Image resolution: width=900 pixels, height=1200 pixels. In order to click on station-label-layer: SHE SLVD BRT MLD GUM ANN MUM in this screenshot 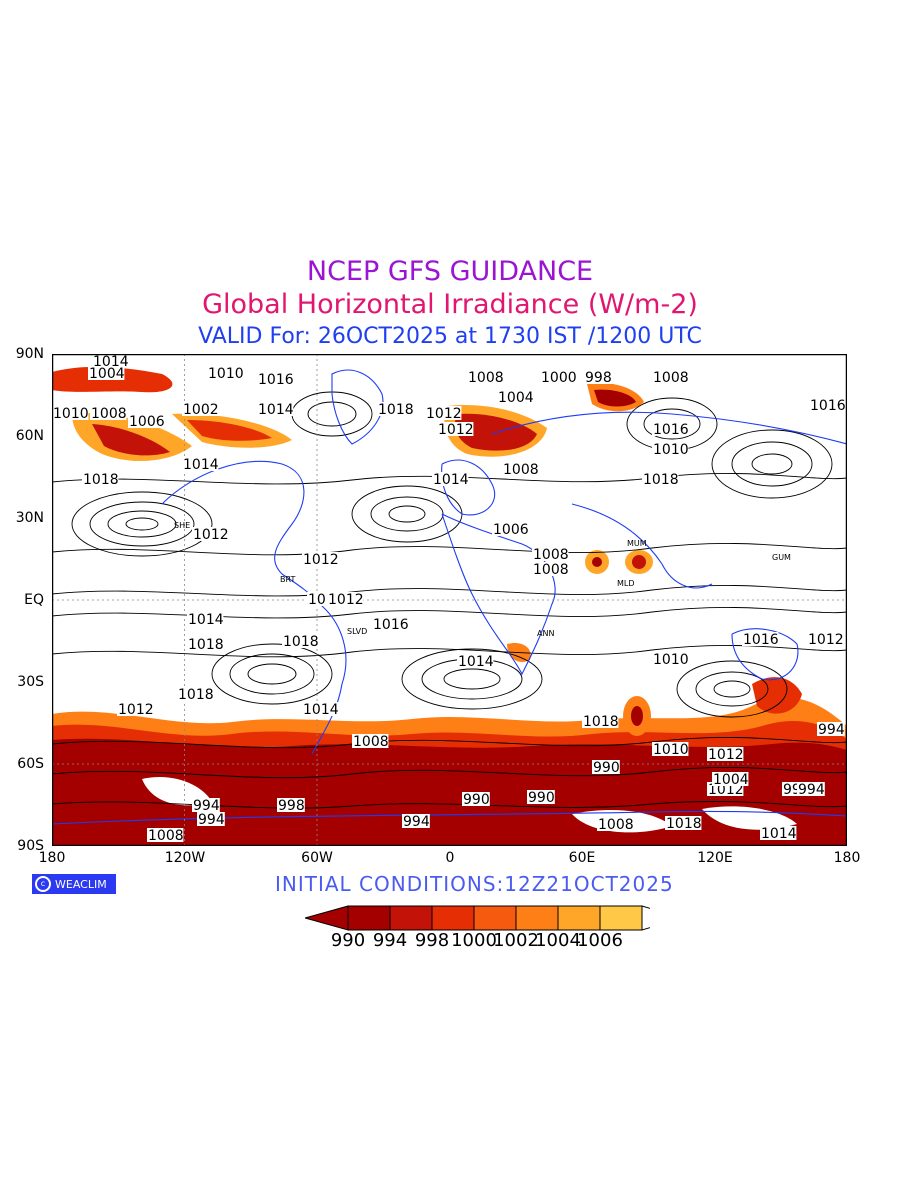, I will do `click(482, 579)`.